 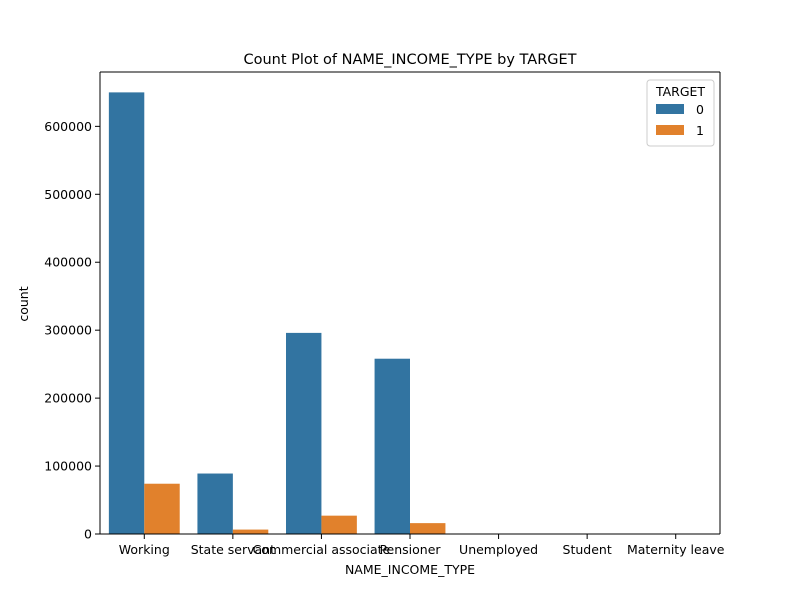 I want to click on y-tick-label: 100000, so click(x=68, y=466).